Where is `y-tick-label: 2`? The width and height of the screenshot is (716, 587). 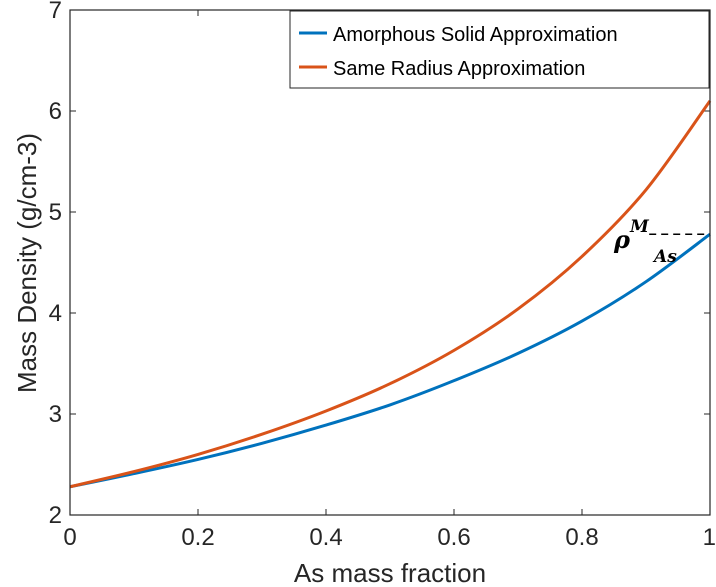
y-tick-label: 2 is located at coordinates (55, 515).